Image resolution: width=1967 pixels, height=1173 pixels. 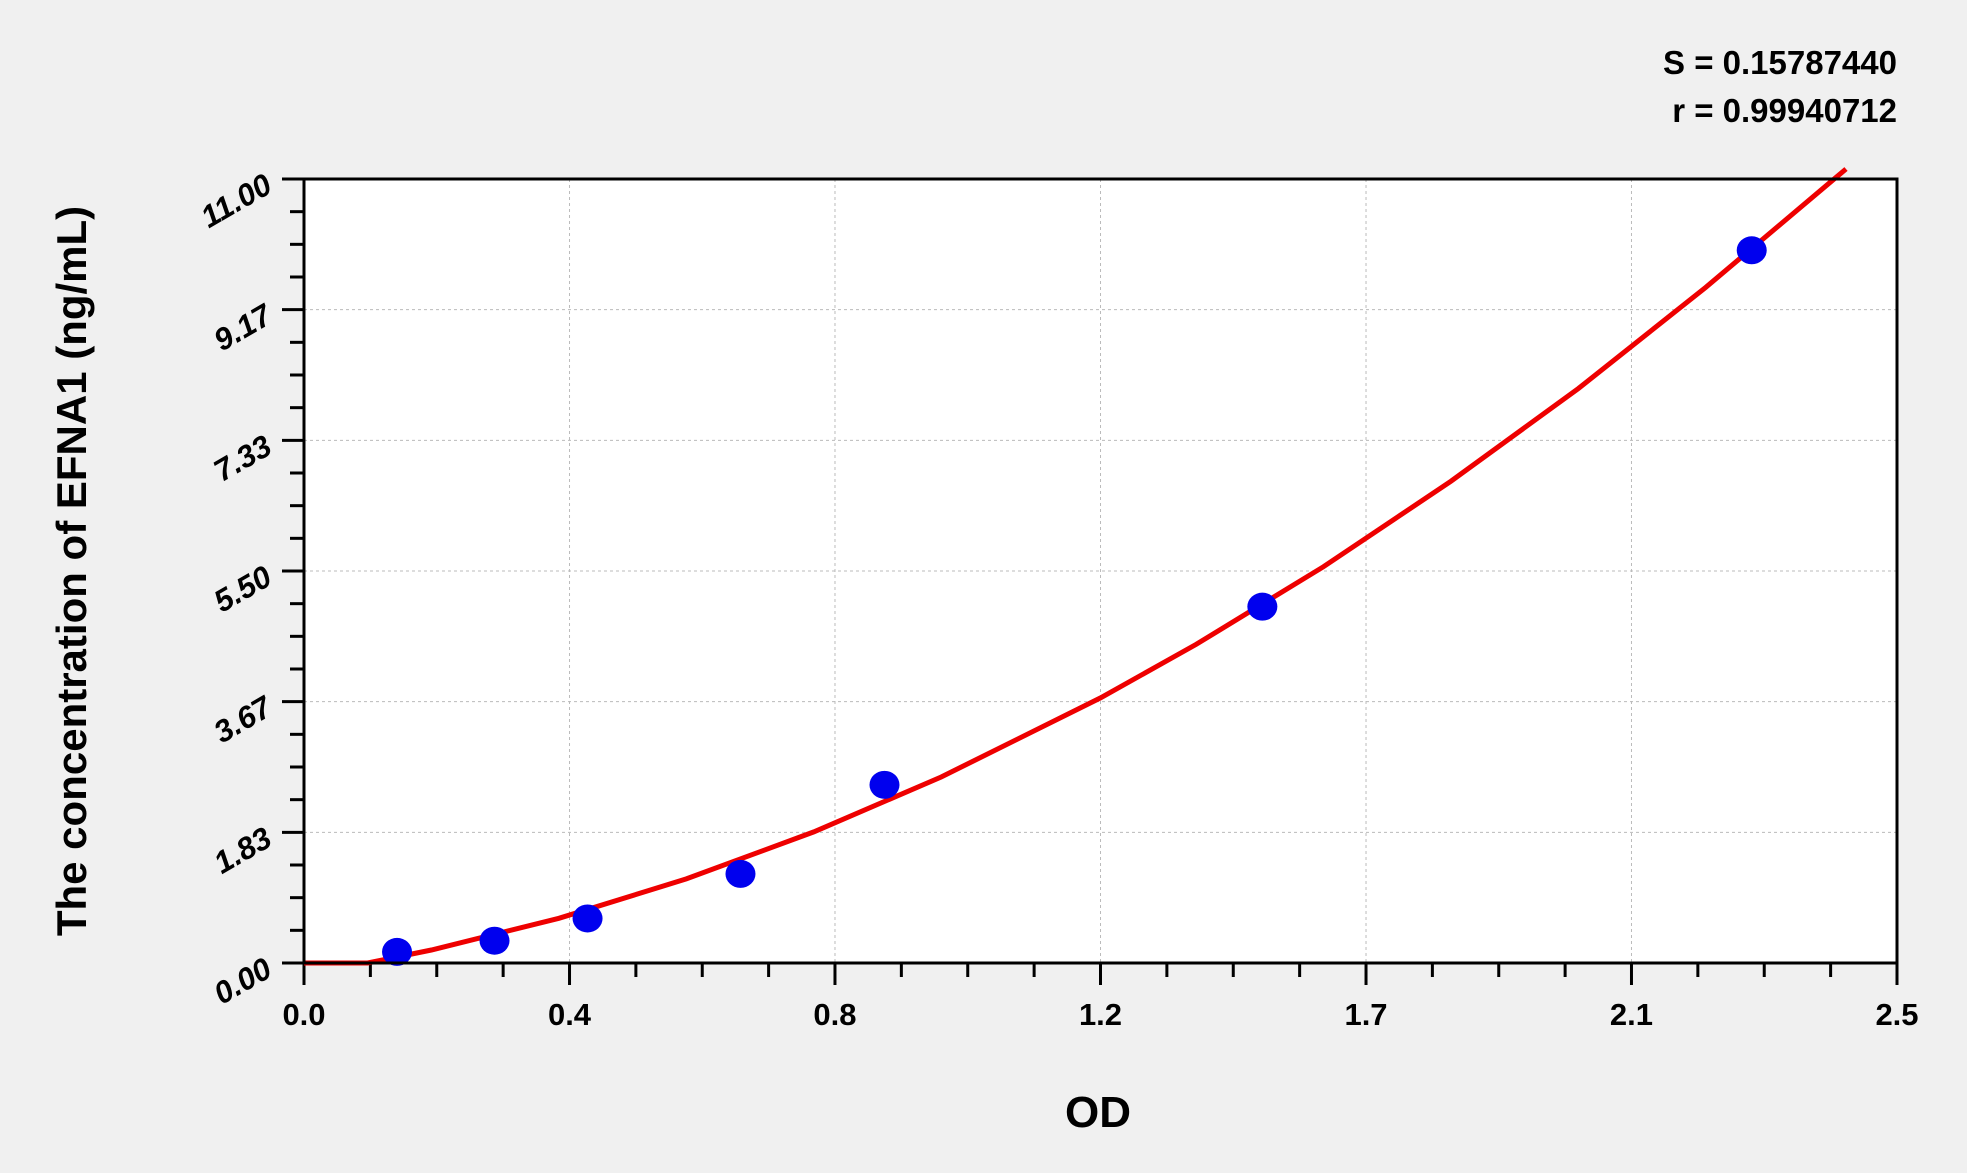 What do you see at coordinates (236, 201) in the screenshot?
I see `y-tick-label: 11.00` at bounding box center [236, 201].